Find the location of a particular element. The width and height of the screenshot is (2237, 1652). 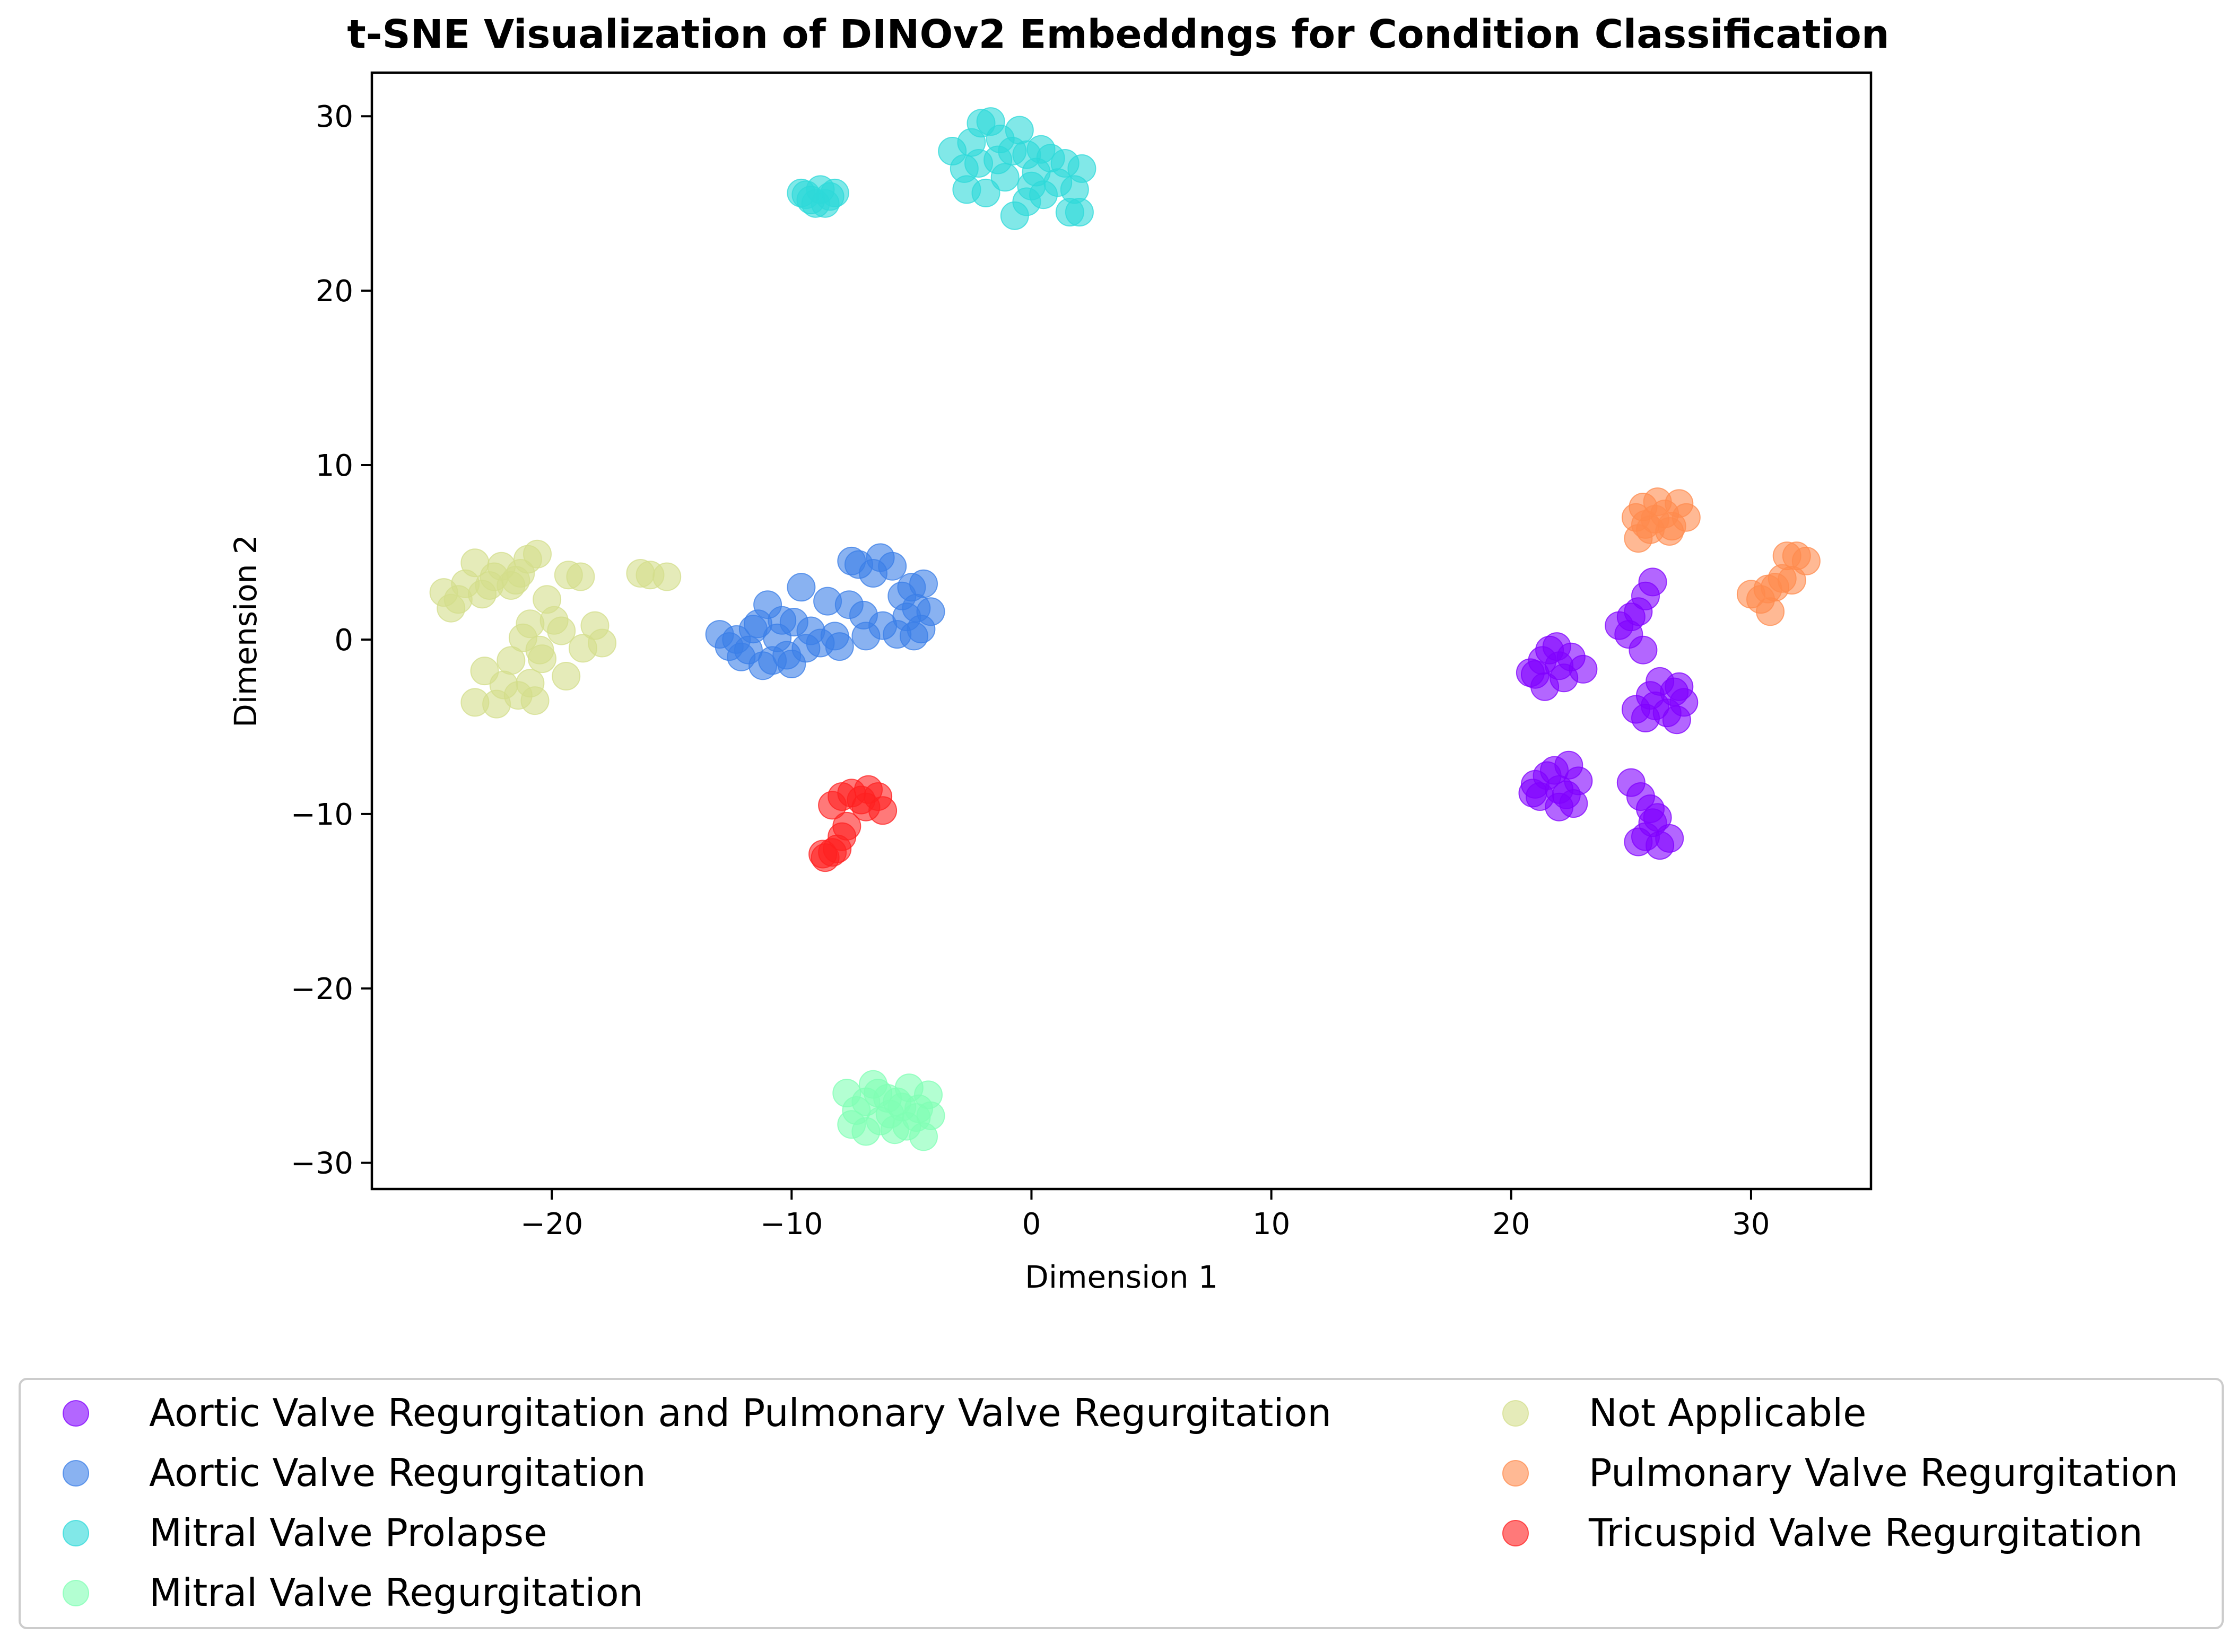

x-tick-label: 0 is located at coordinates (1031, 1224).